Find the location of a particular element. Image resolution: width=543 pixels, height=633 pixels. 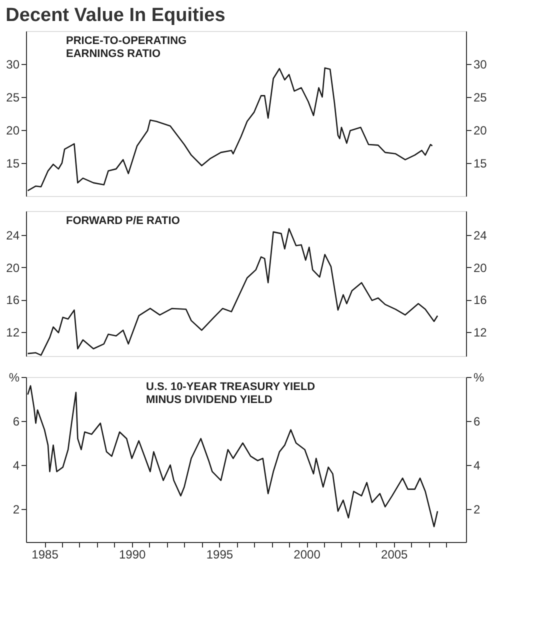

x-tick-label: 1985 is located at coordinates (45, 555).